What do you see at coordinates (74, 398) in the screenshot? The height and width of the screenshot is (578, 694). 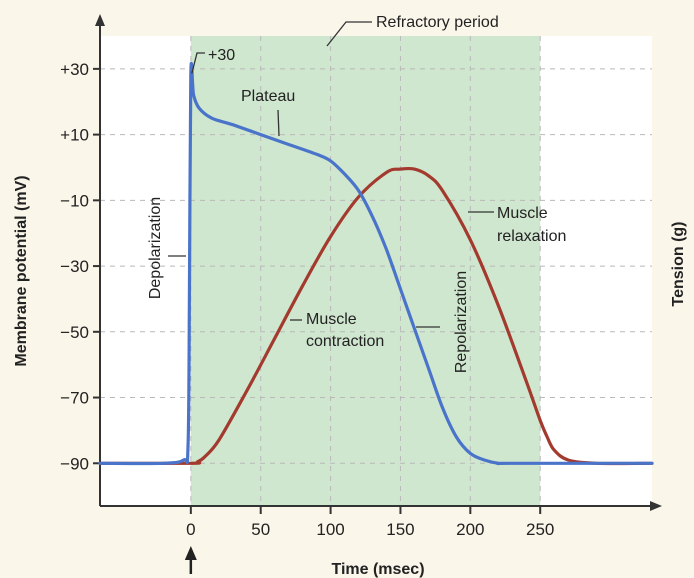 I see `y-tick-label: −70` at bounding box center [74, 398].